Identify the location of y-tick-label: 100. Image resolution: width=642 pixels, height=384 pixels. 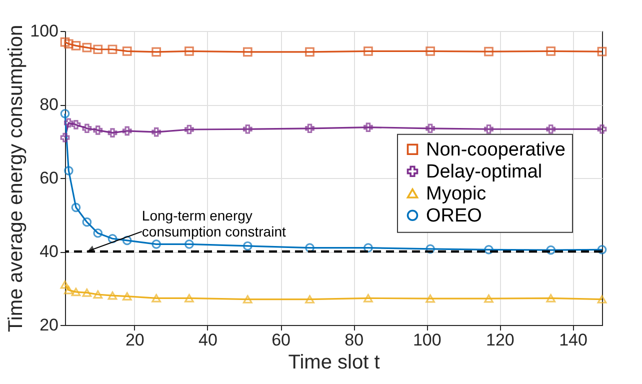
(44, 31).